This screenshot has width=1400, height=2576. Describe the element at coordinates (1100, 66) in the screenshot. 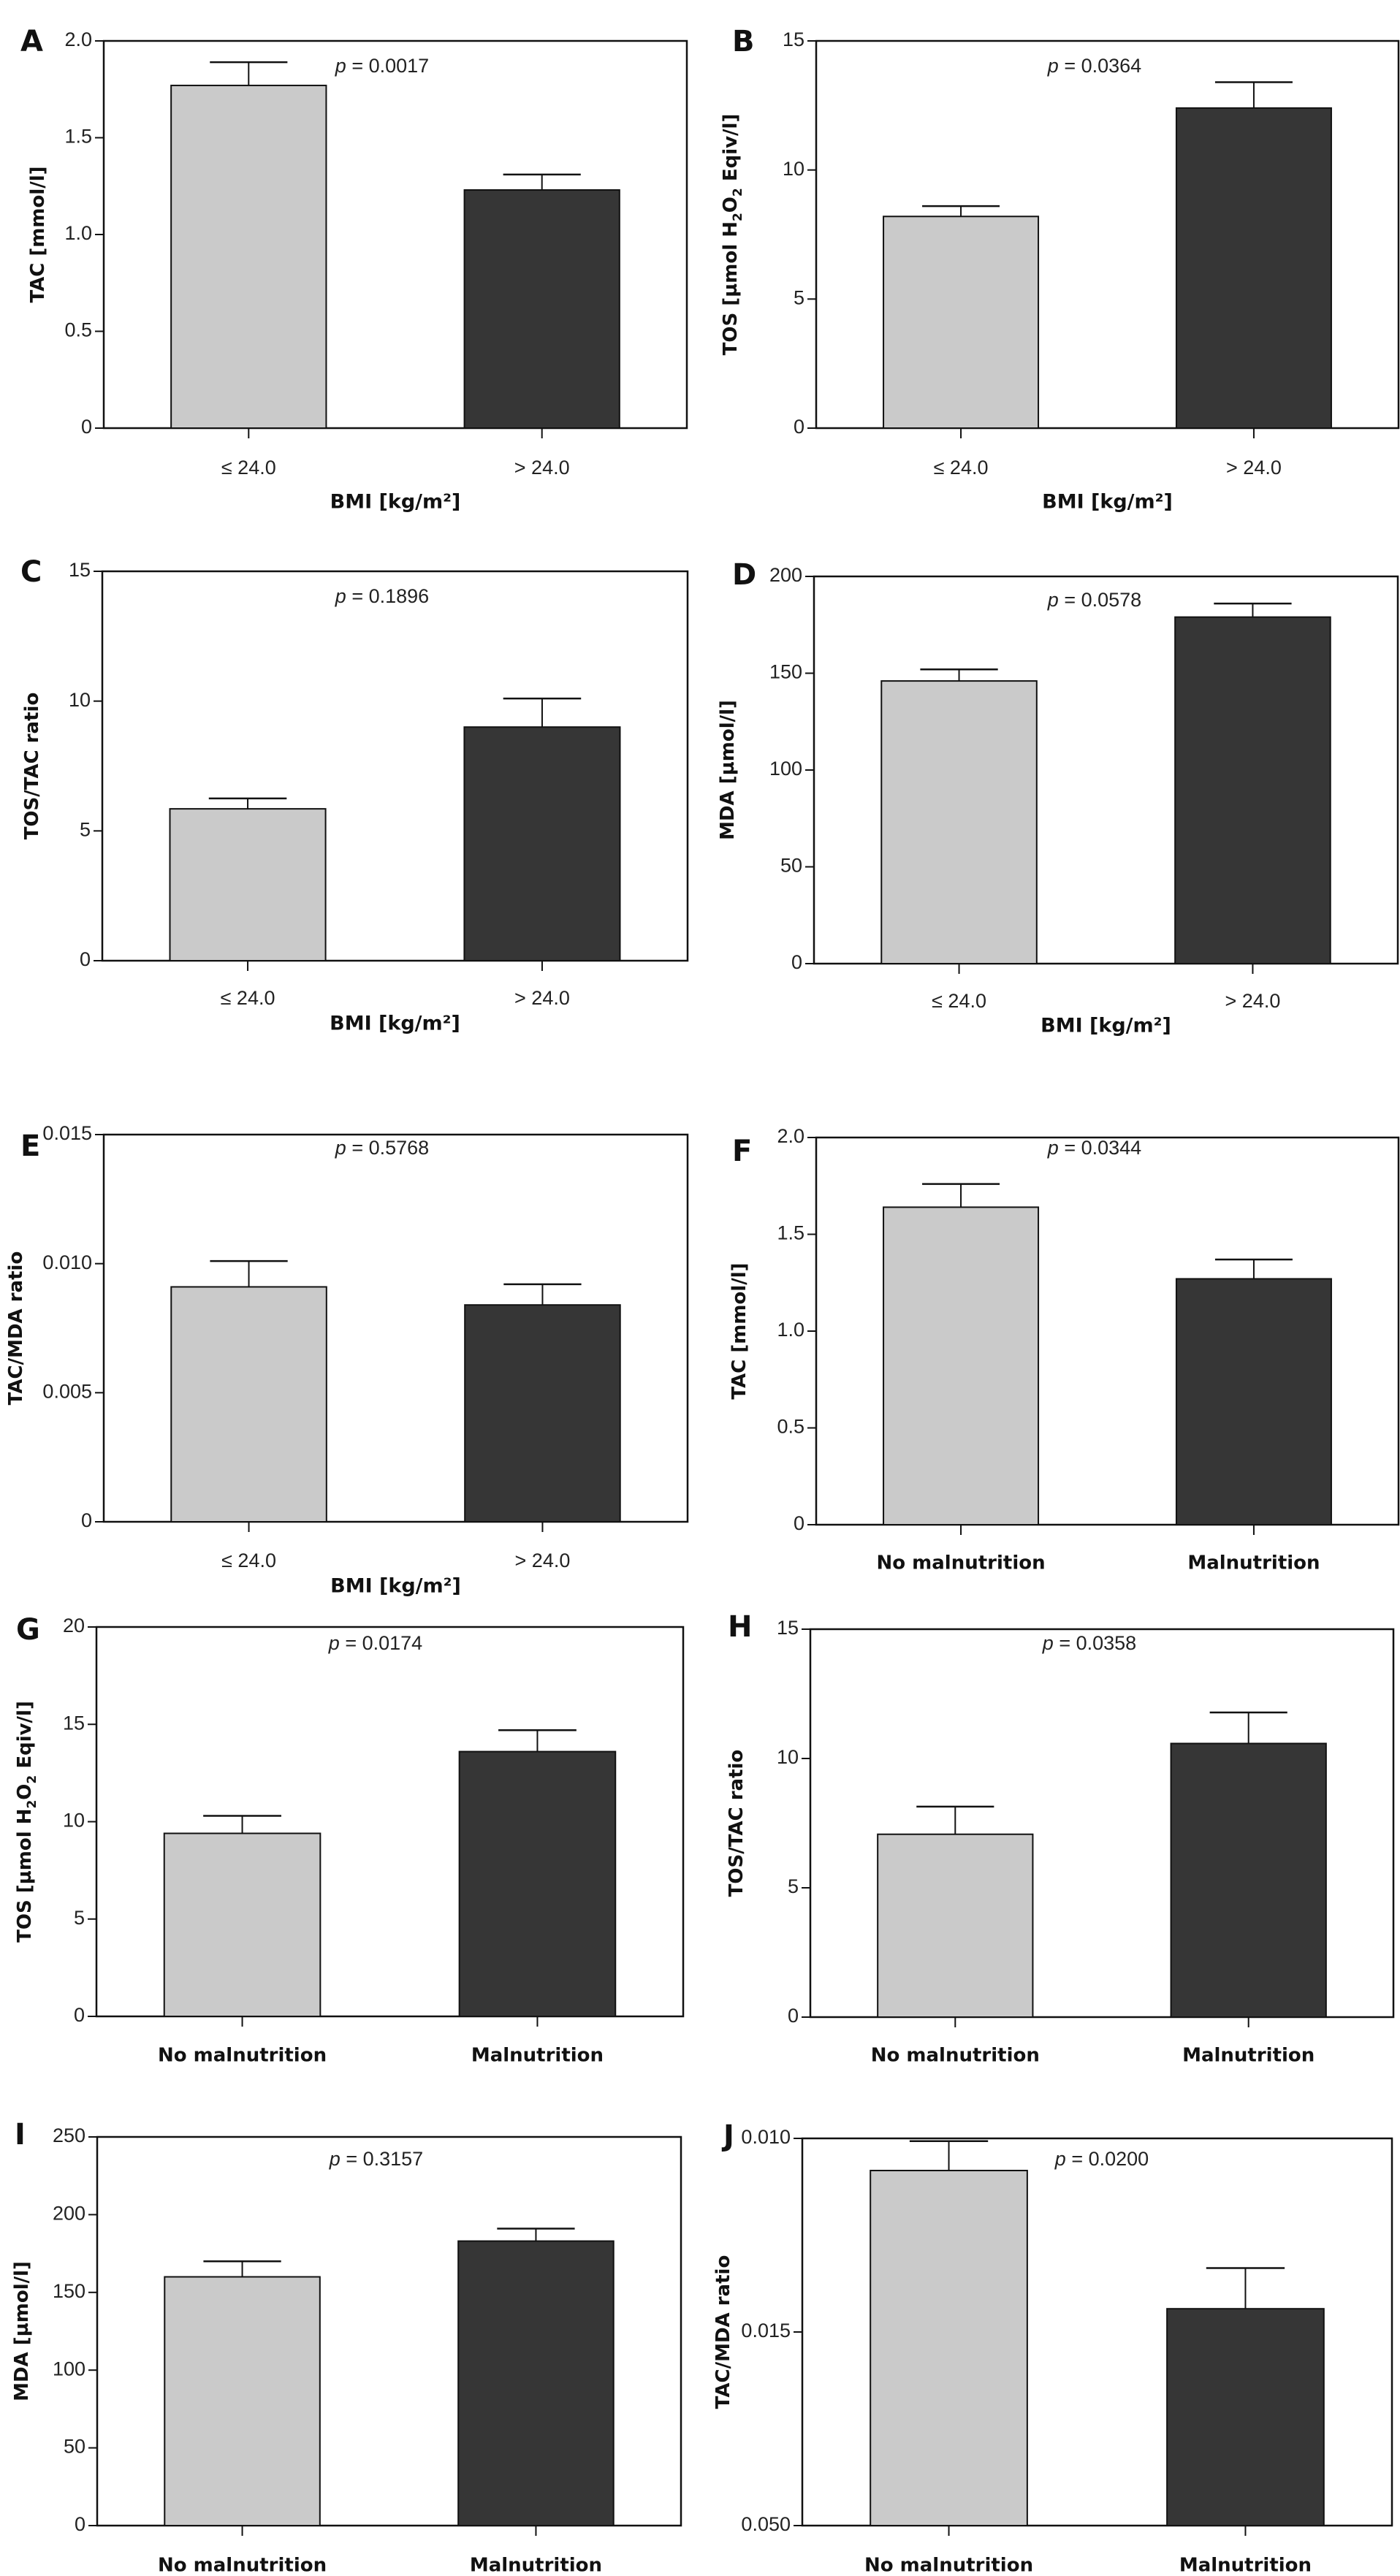

I see `p-value-text: = 0.0364` at that location.